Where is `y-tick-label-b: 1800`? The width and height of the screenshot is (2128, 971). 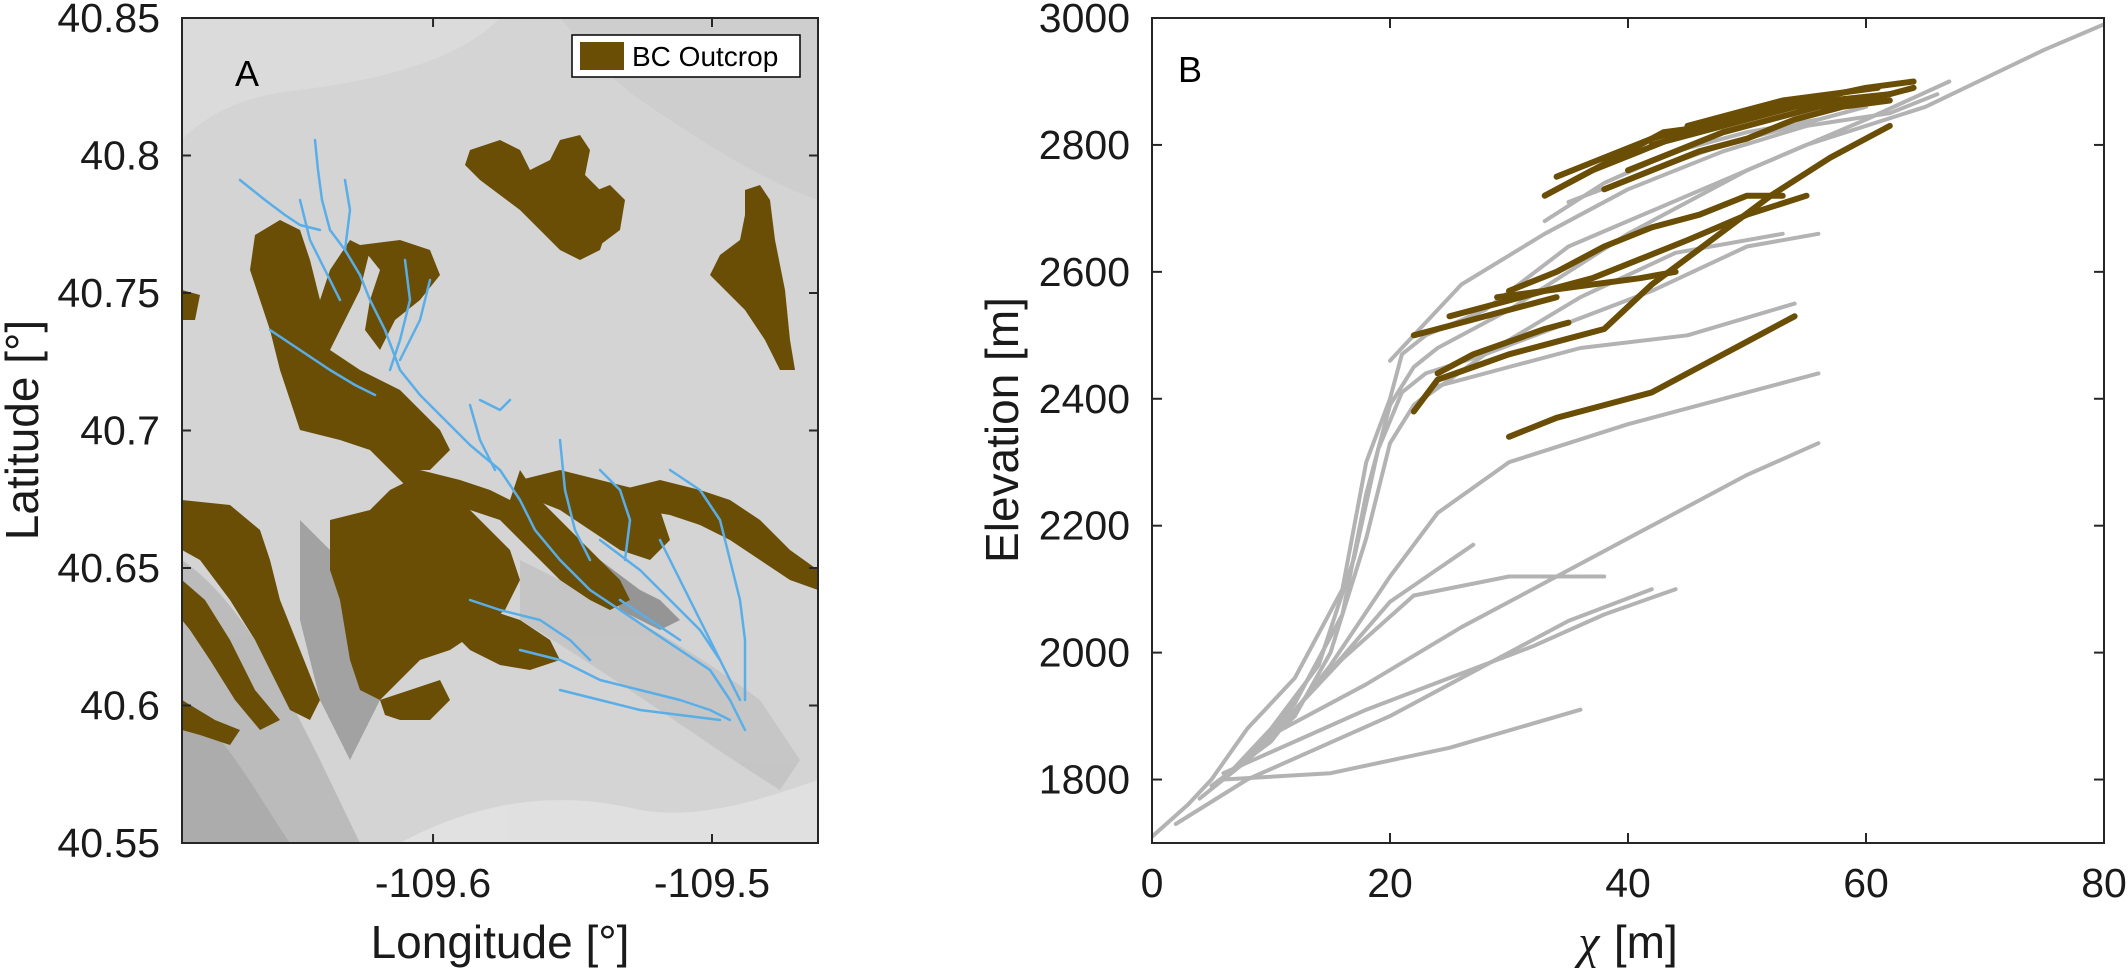
y-tick-label-b: 1800 is located at coordinates (1084, 780).